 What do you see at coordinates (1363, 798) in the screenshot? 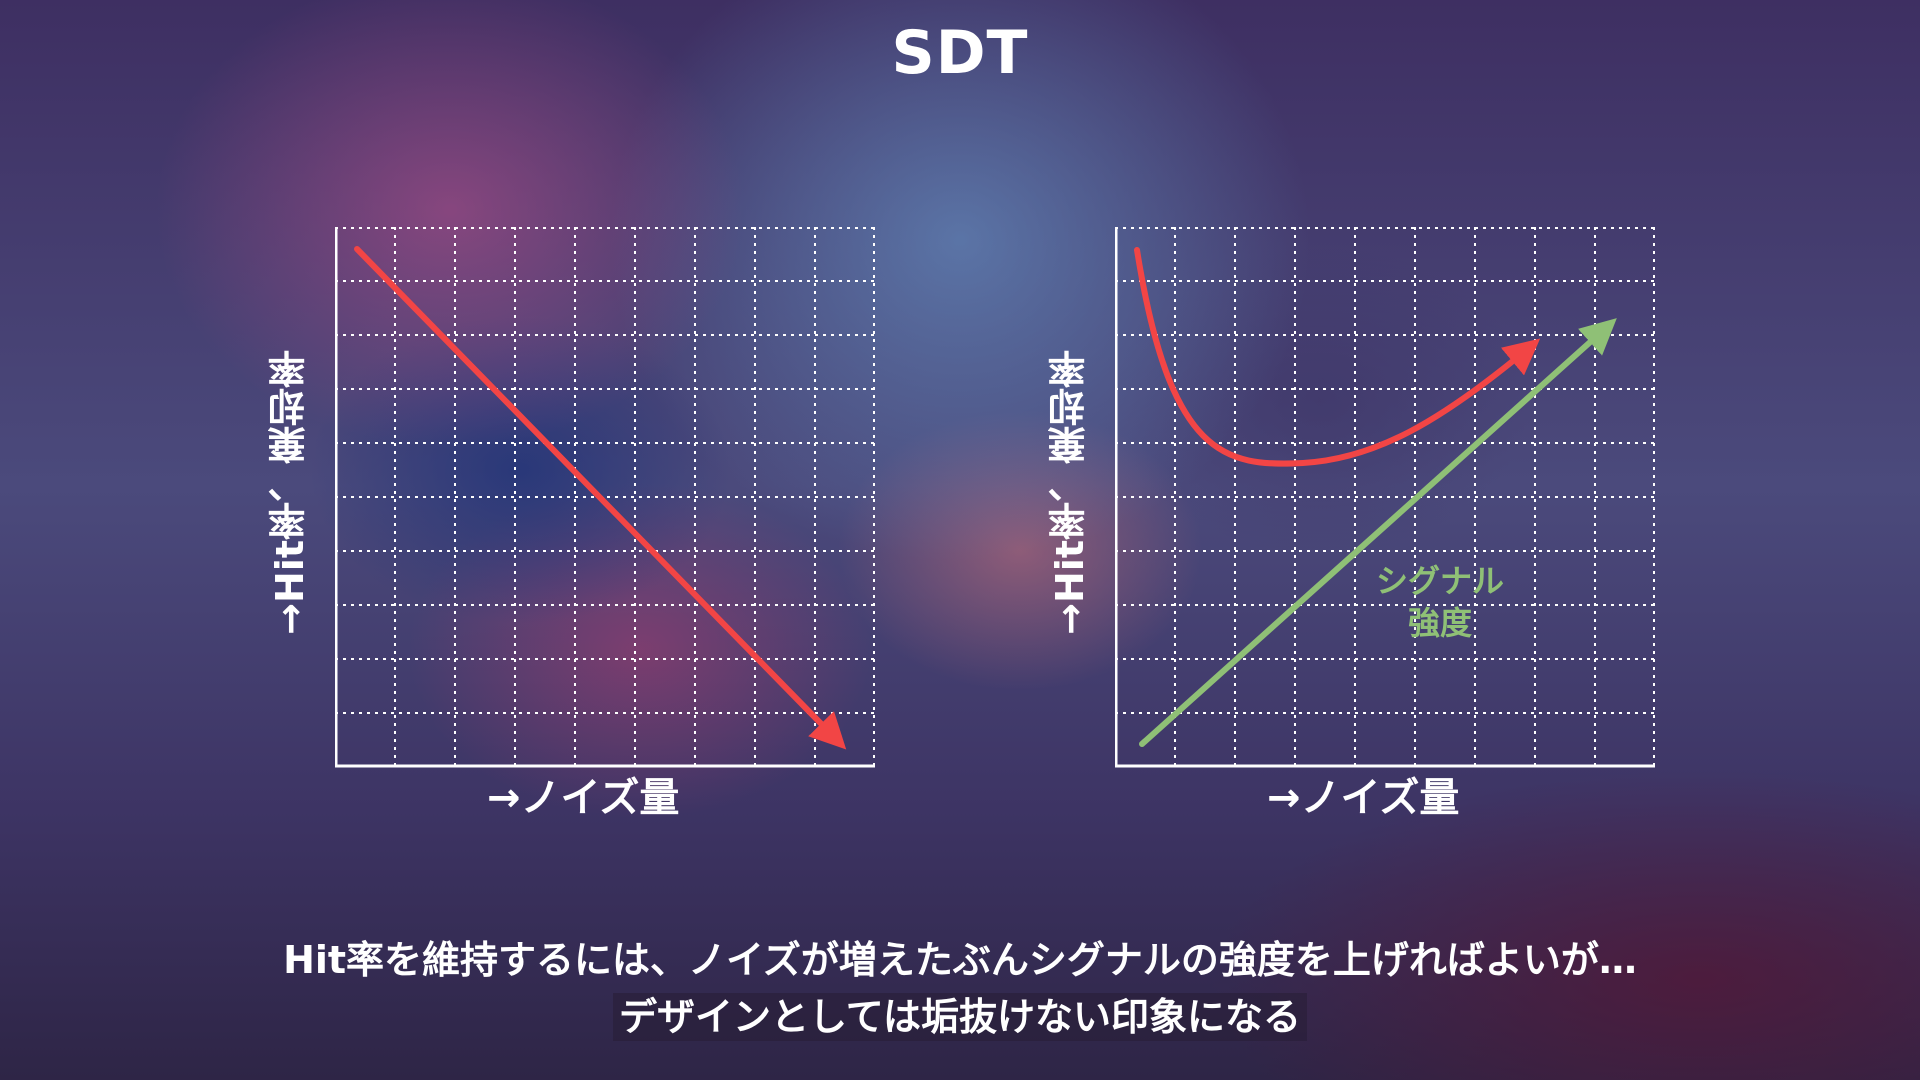
I see `right-chart-xlabel: →ノイズ量` at bounding box center [1363, 798].